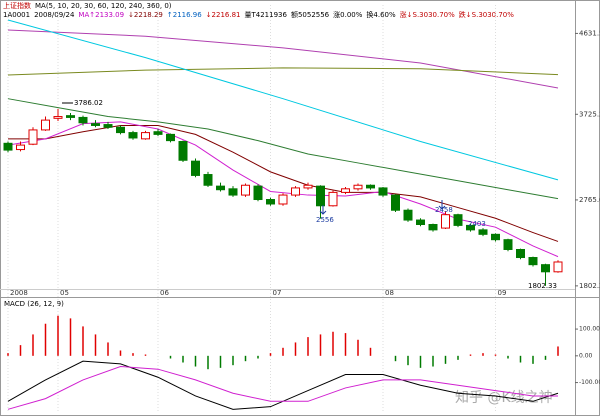  What do you see at coordinates (64, 293) in the screenshot?
I see `x-tick-label: 05` at bounding box center [64, 293].